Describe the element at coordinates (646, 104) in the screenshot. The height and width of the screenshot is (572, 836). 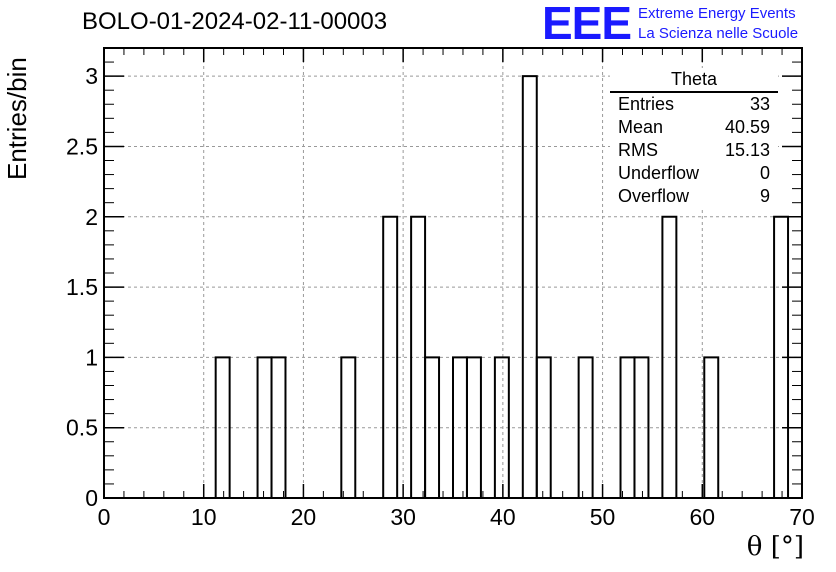
I see `stats-label: Entries` at that location.